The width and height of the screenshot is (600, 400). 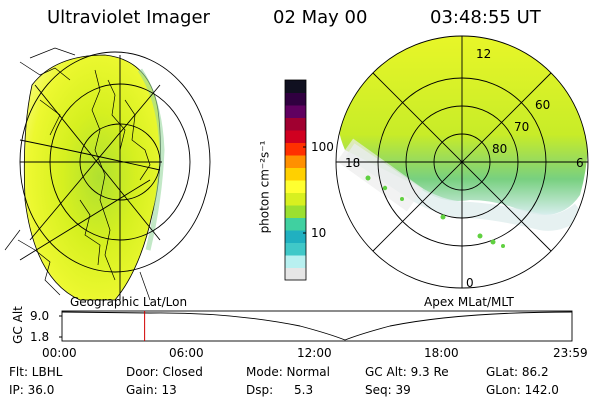 I want to click on altitude-ytick-low: 1.8, so click(x=40, y=337).